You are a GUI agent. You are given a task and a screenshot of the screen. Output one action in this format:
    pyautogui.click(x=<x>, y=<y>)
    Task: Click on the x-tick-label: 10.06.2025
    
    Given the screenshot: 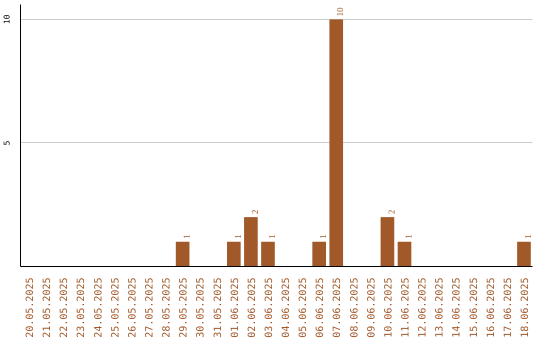 What is the action you would take?
    pyautogui.click(x=388, y=307)
    